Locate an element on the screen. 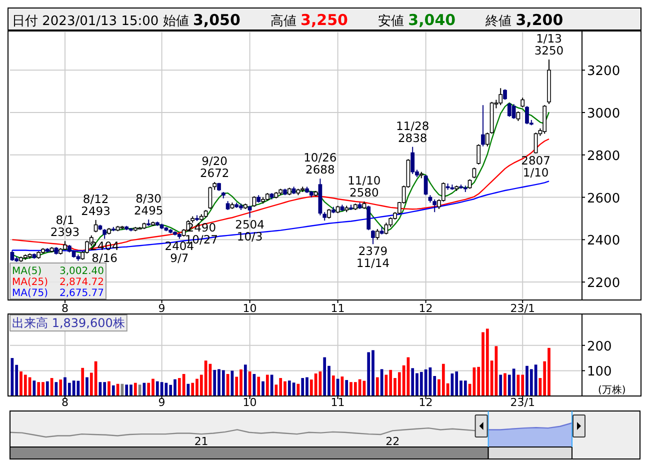 The width and height of the screenshot is (653, 470). text: MA(75) is located at coordinates (30, 293).